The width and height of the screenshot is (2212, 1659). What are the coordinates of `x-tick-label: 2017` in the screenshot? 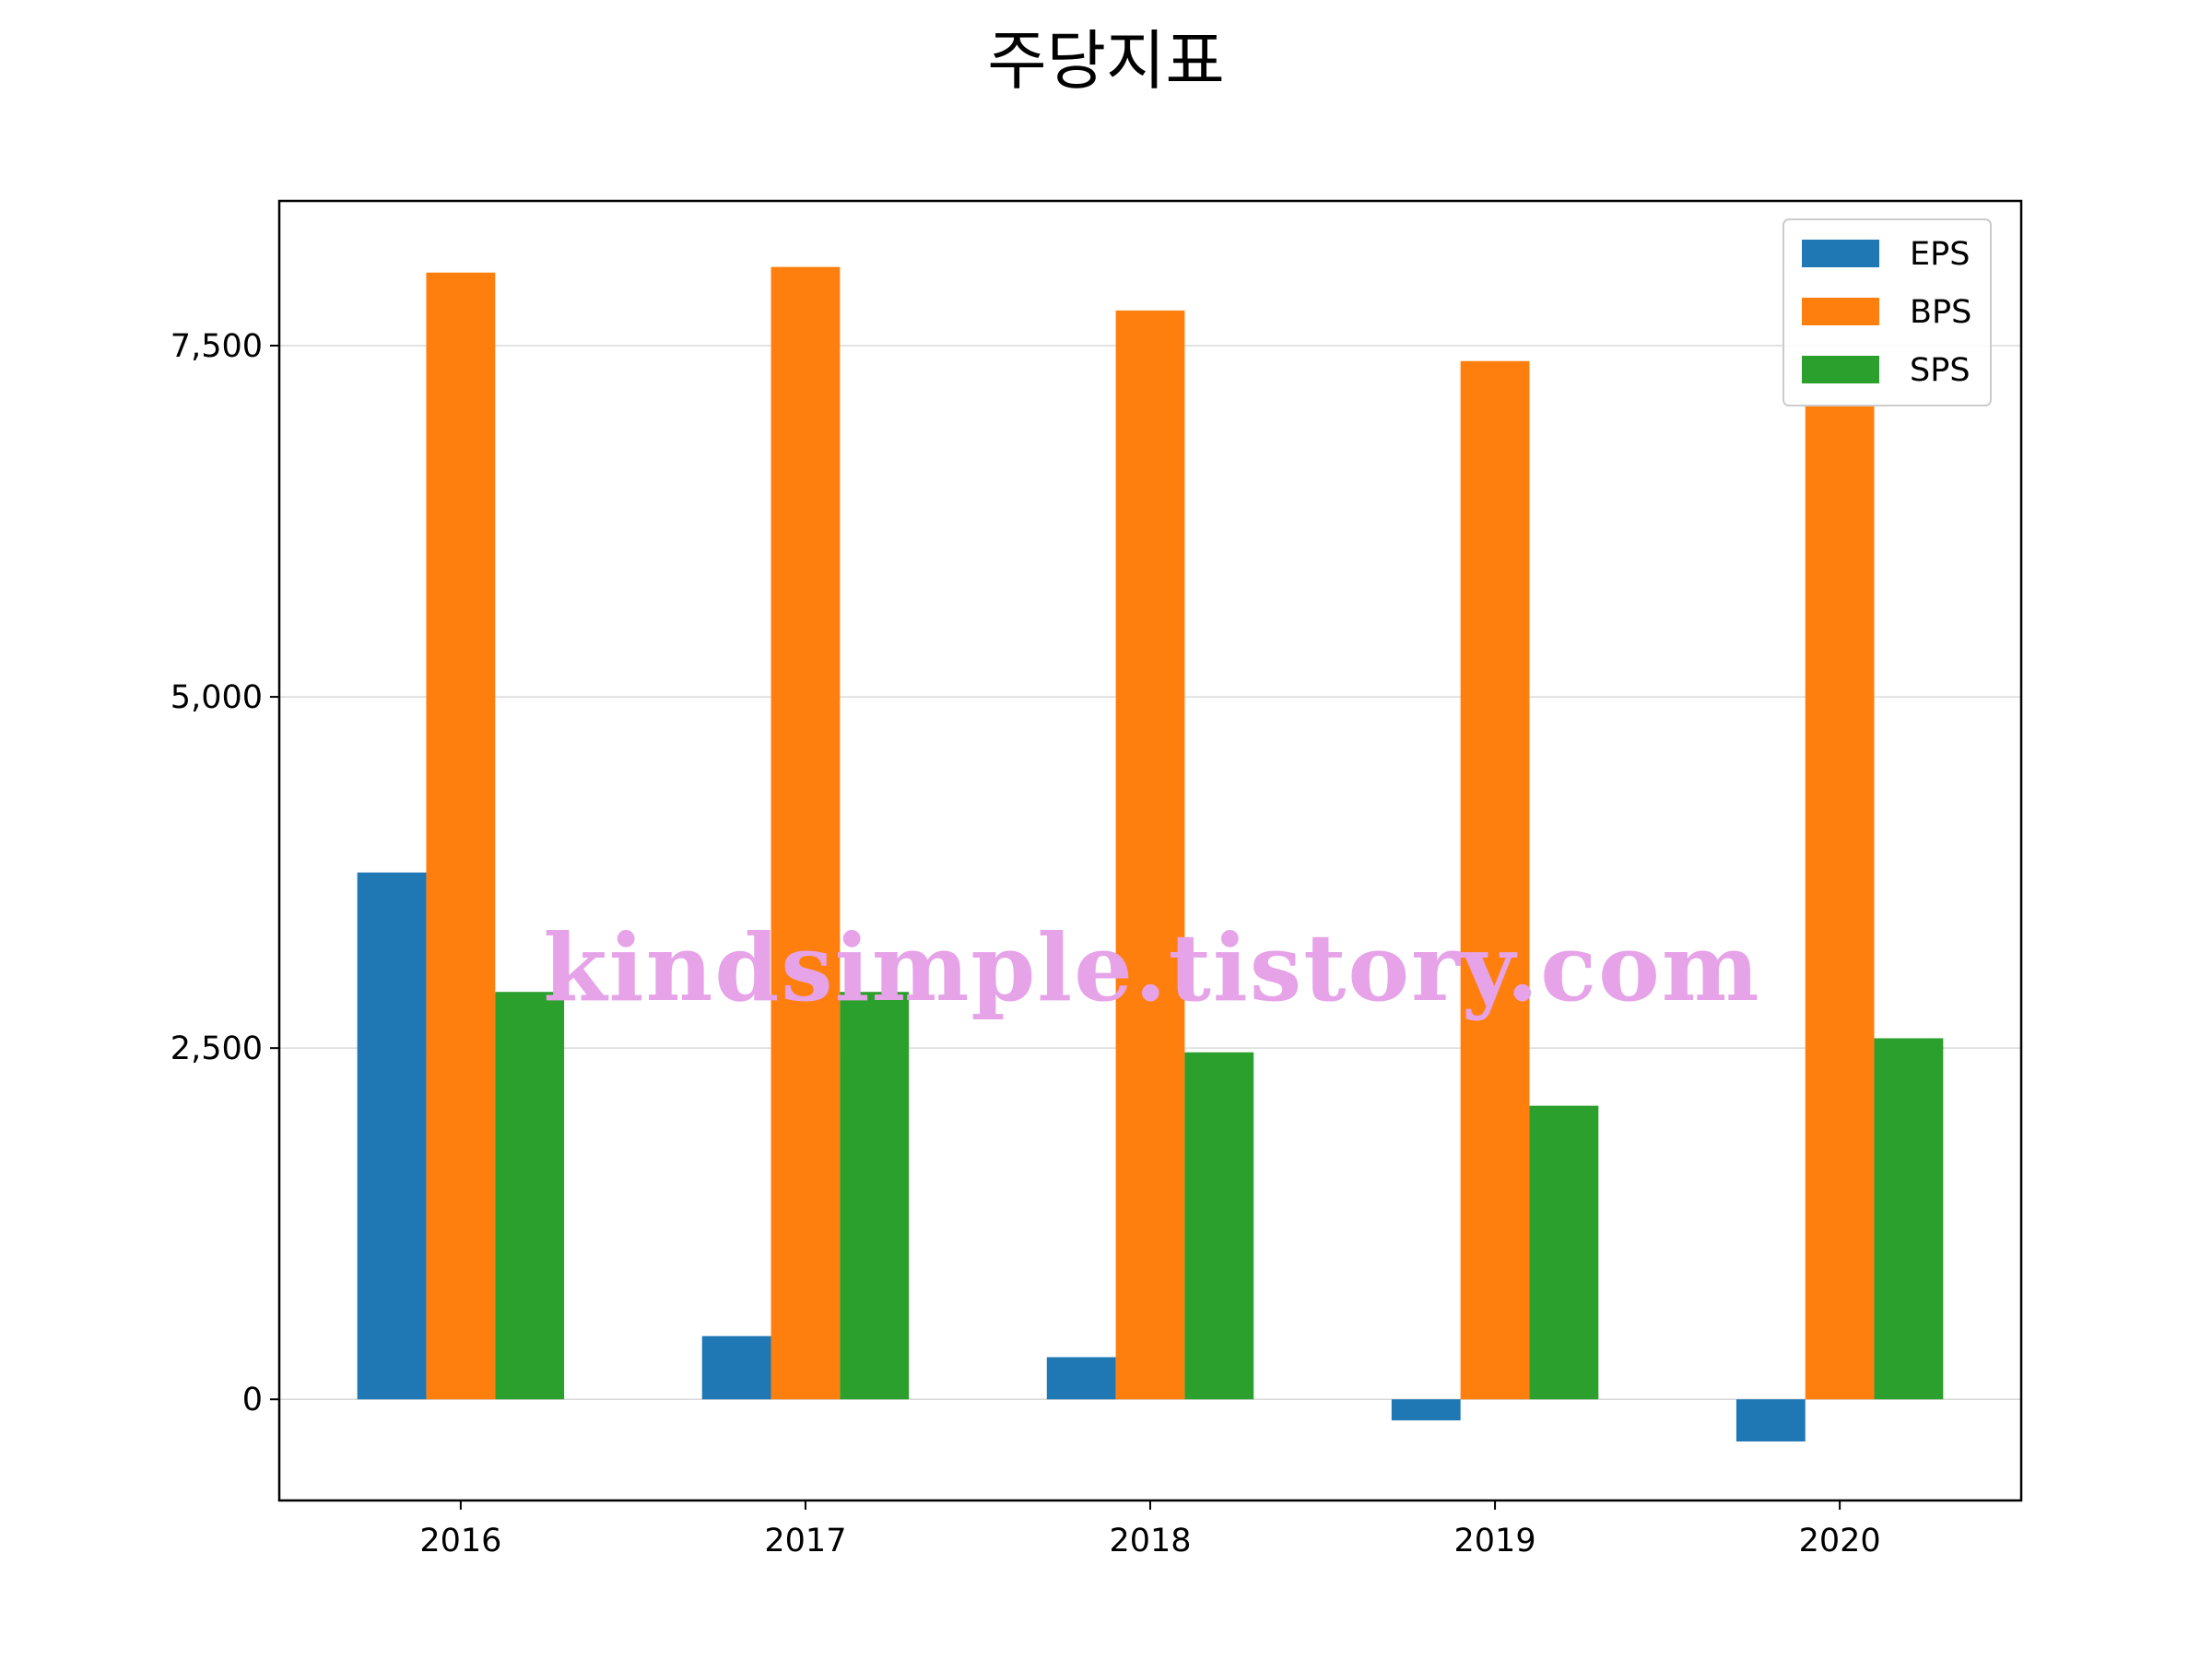 It's located at (805, 1541).